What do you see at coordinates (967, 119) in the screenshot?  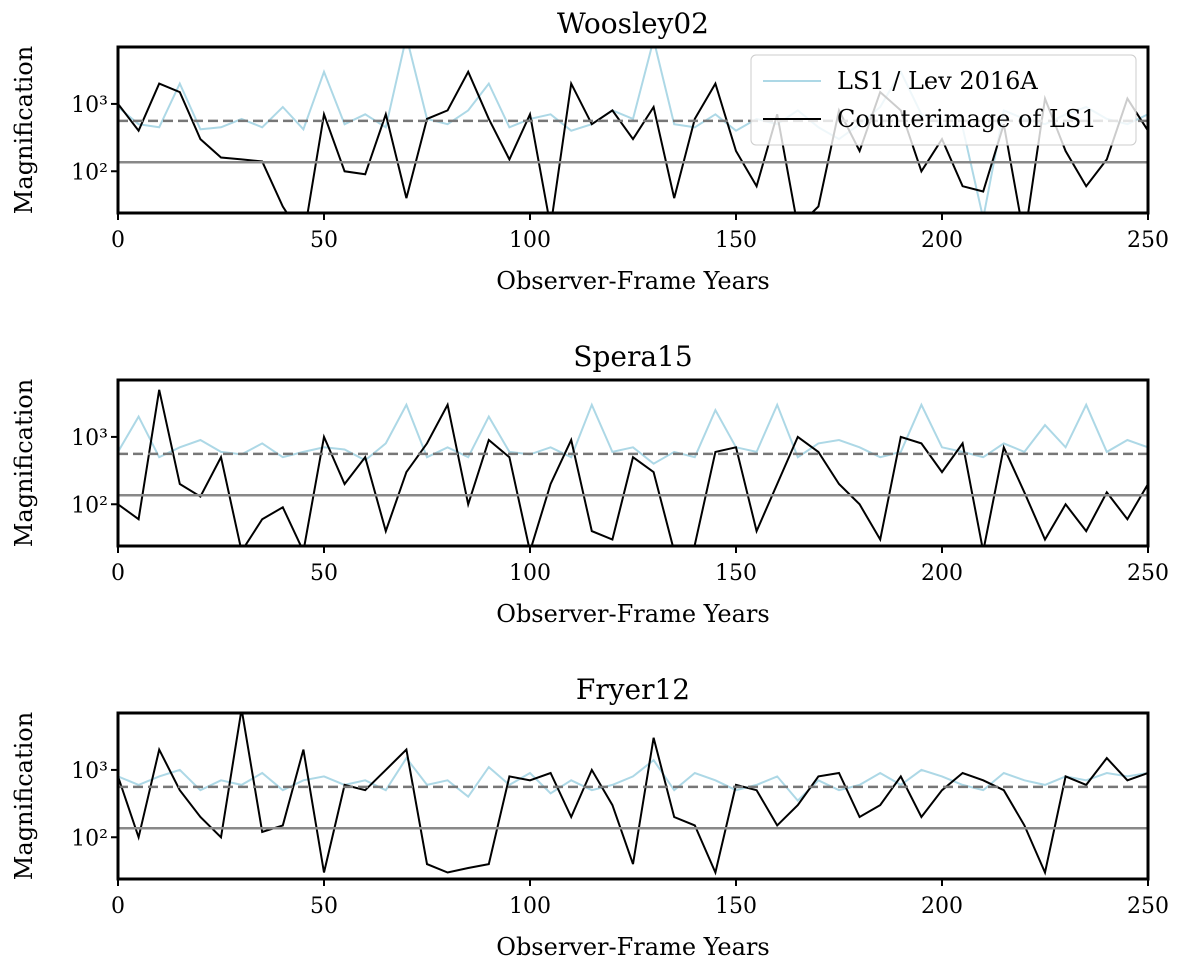 I see `legend-label: Counterimage of LS1` at bounding box center [967, 119].